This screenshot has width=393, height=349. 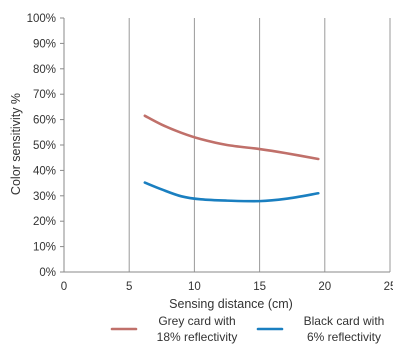 What do you see at coordinates (259, 287) in the screenshot?
I see `x-tick-label: 15` at bounding box center [259, 287].